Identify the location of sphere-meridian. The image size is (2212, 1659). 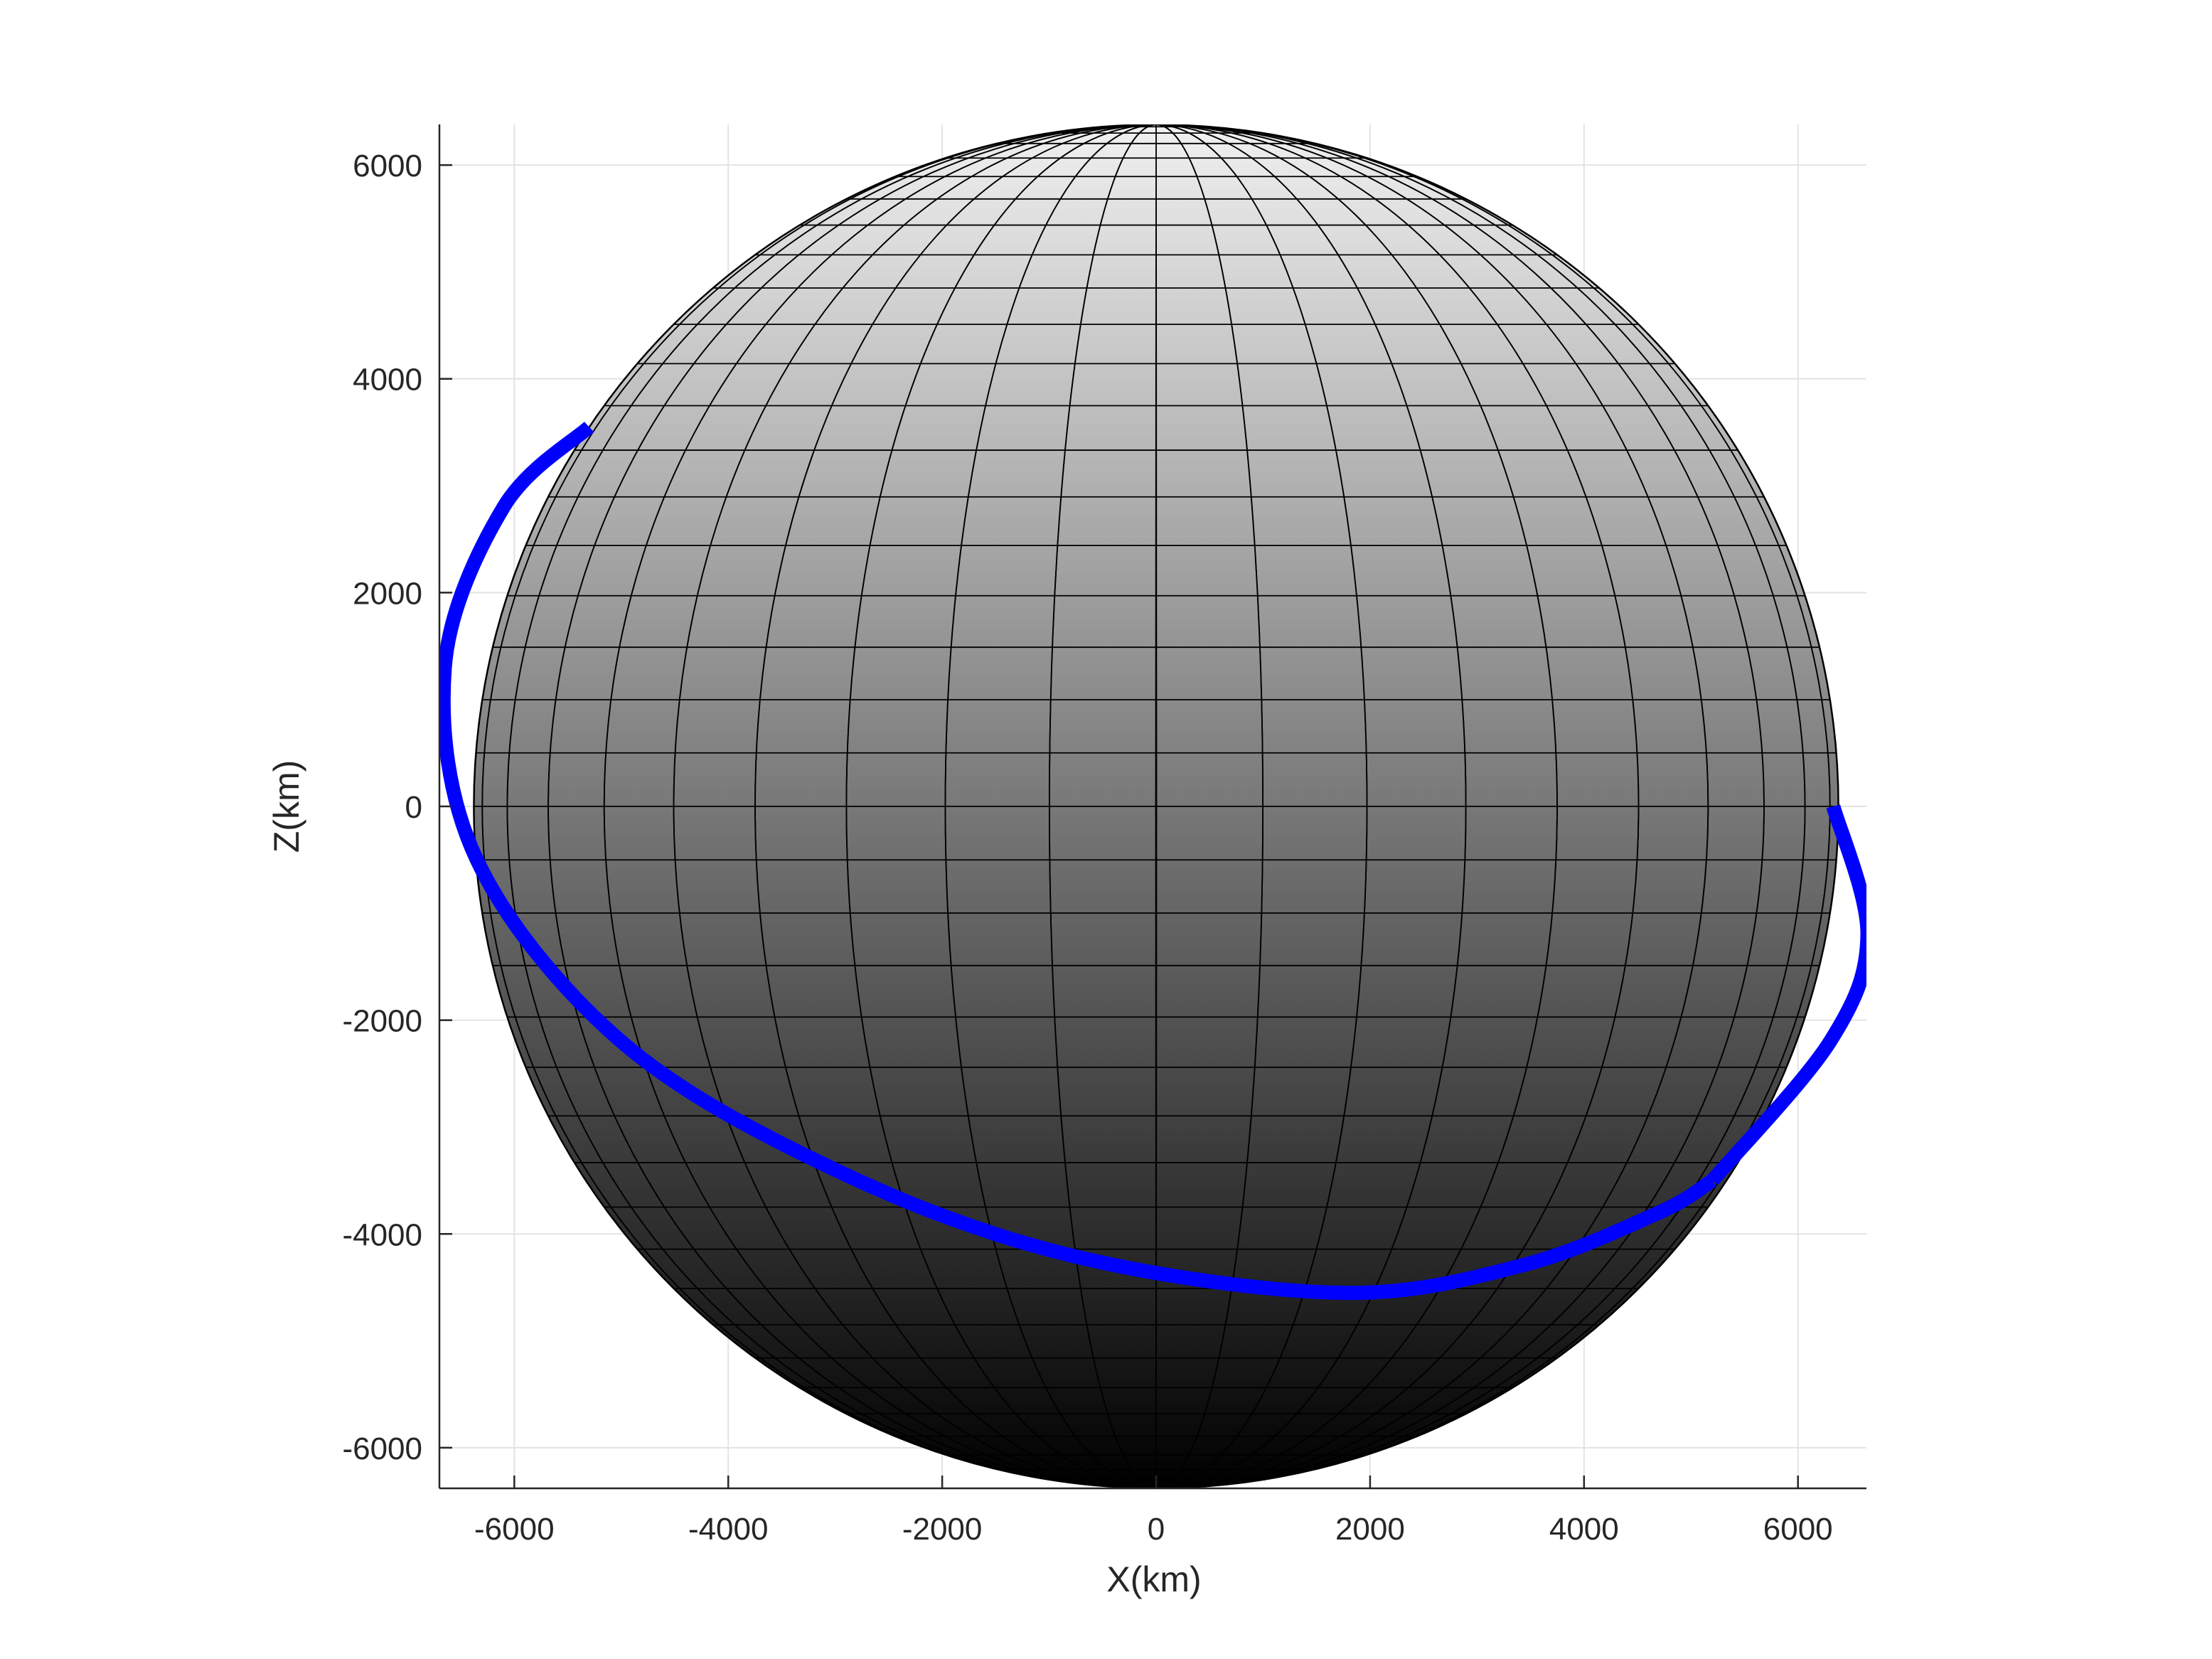
(1156, 806).